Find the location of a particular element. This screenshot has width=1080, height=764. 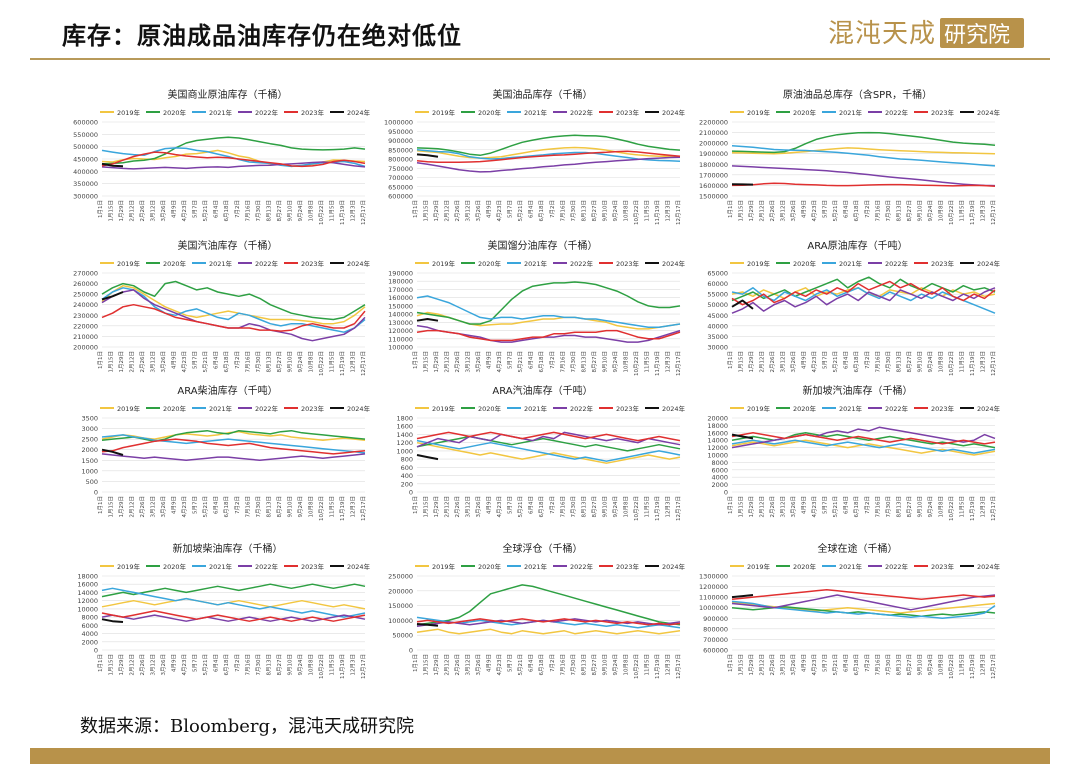

footer-bar is located at coordinates (540, 756).